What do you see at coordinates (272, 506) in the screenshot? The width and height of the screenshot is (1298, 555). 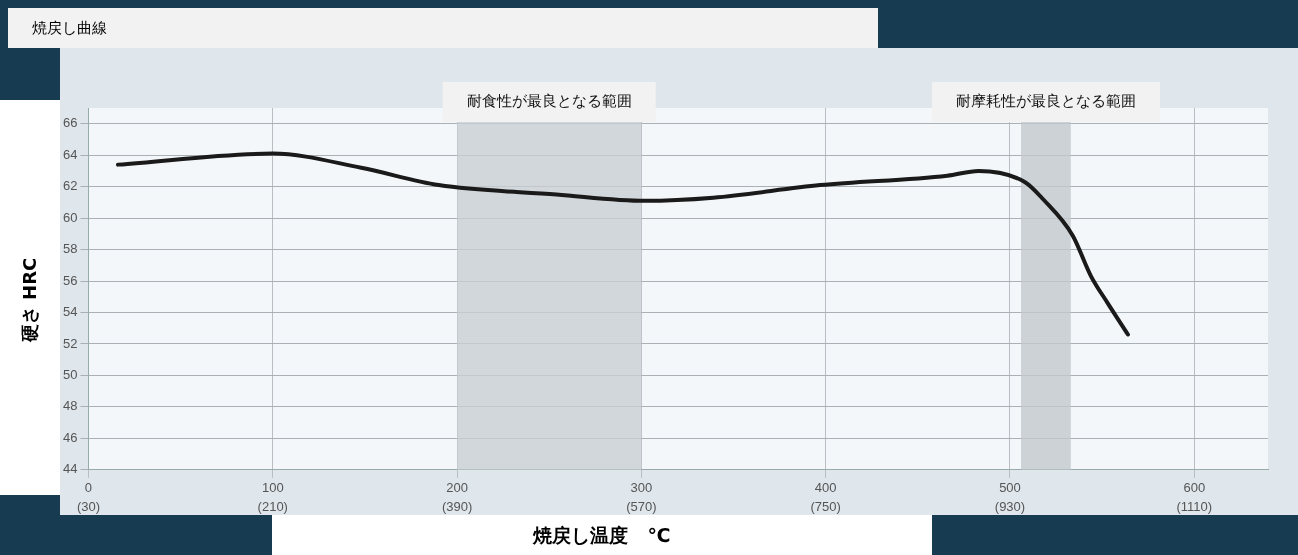 I see `x2-tick-label: (210)` at bounding box center [272, 506].